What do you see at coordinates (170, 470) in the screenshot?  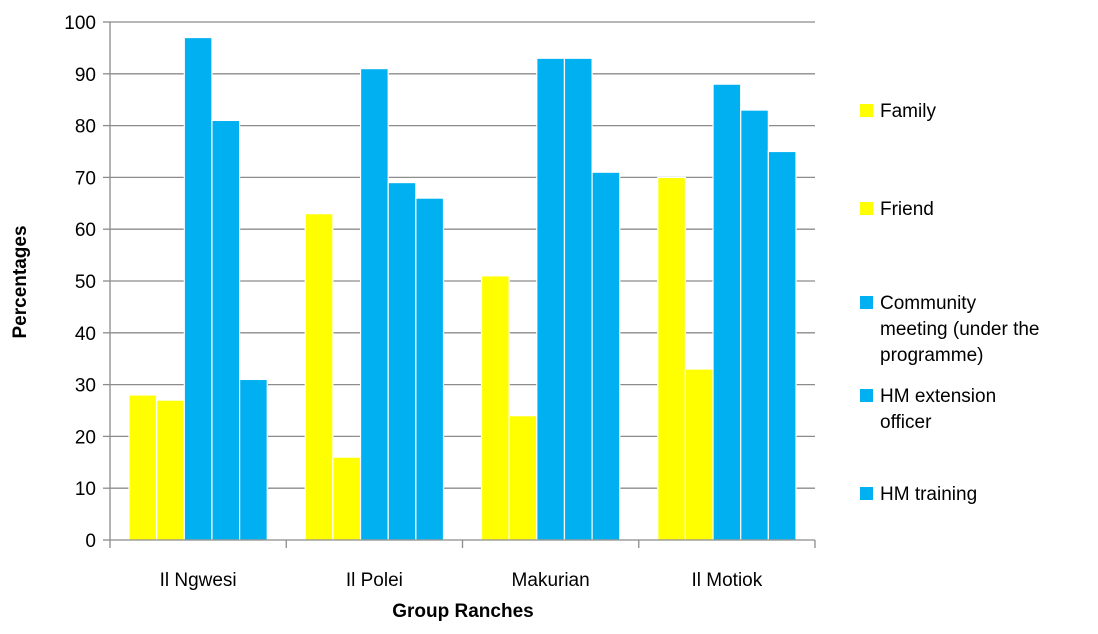 I see `bar-friend-il-ngwesi` at bounding box center [170, 470].